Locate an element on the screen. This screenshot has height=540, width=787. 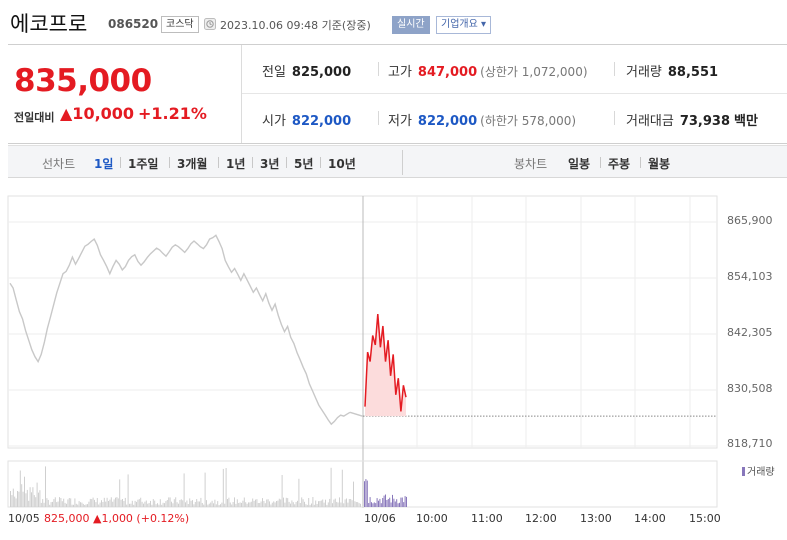
period-10y: 10년 is located at coordinates (342, 164).